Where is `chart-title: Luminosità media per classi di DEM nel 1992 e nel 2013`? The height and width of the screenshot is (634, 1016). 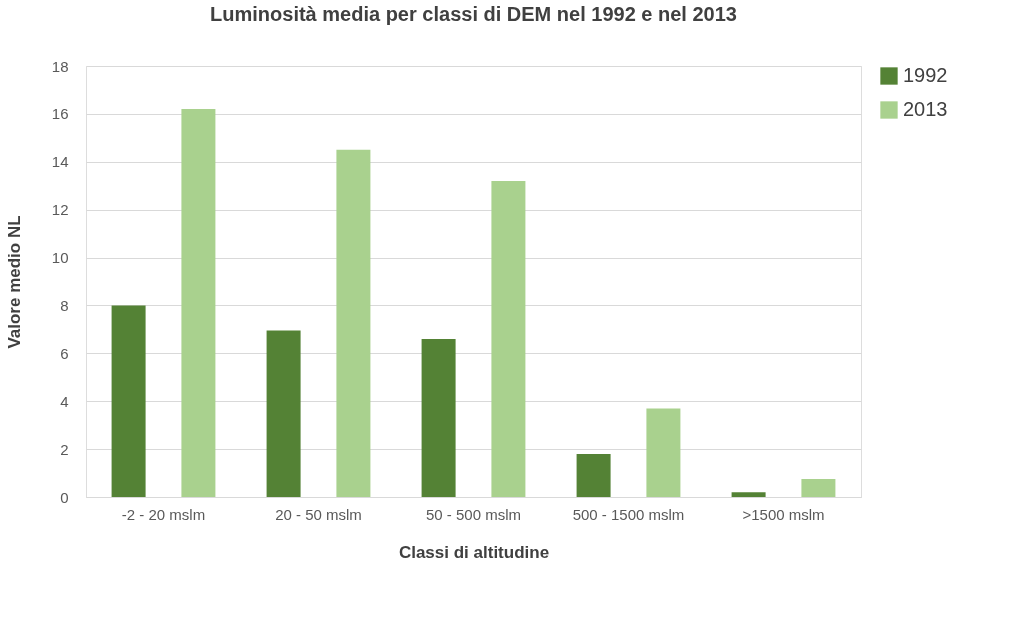
chart-title: Luminosità media per classi di DEM nel 1992 e nel 2013 is located at coordinates (473, 14).